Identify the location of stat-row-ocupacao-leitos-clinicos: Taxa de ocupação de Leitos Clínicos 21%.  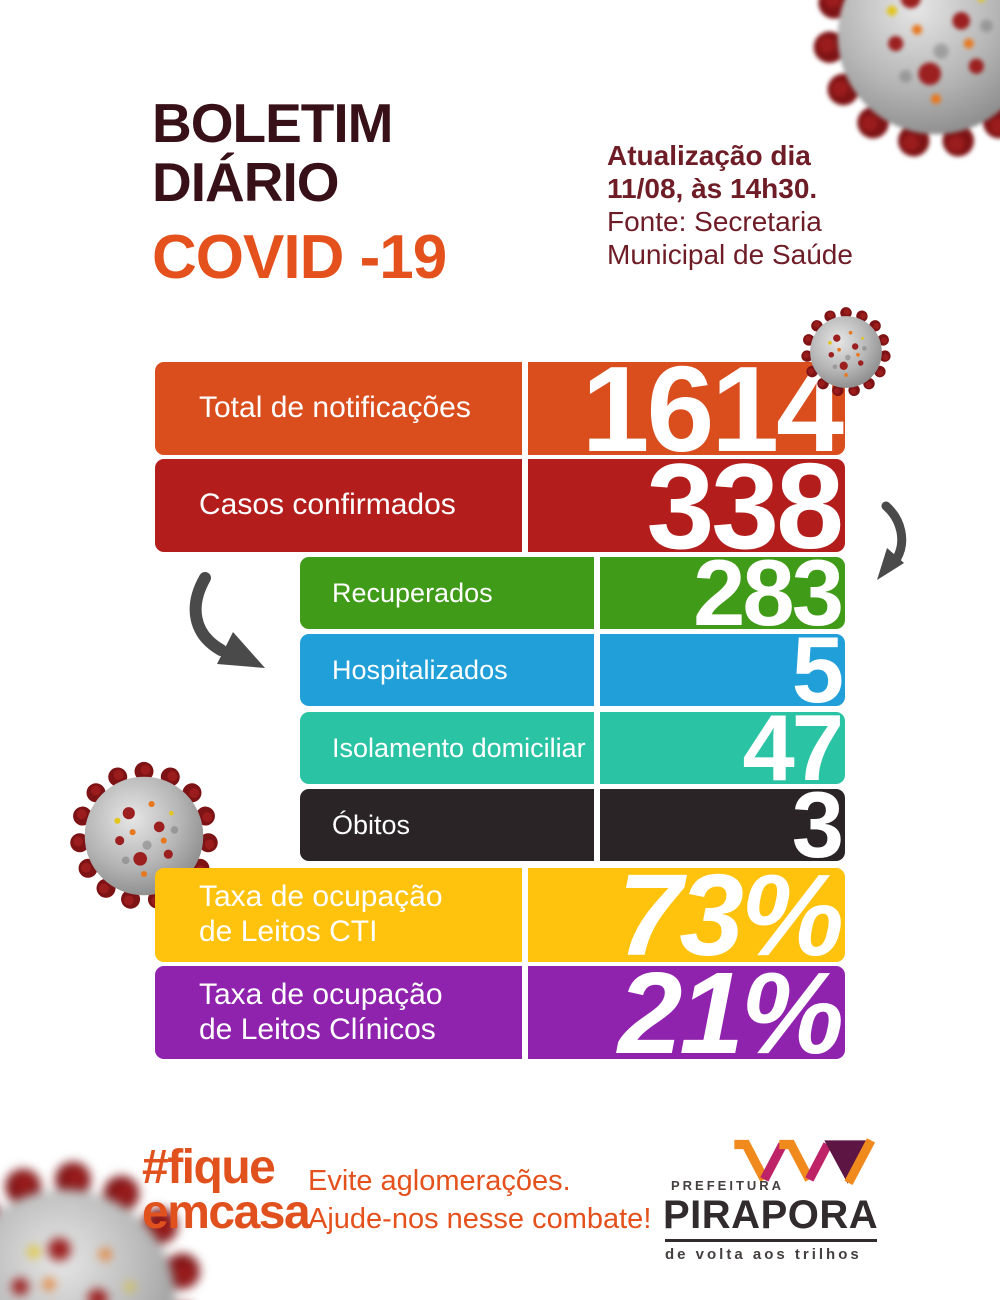
(500, 1012).